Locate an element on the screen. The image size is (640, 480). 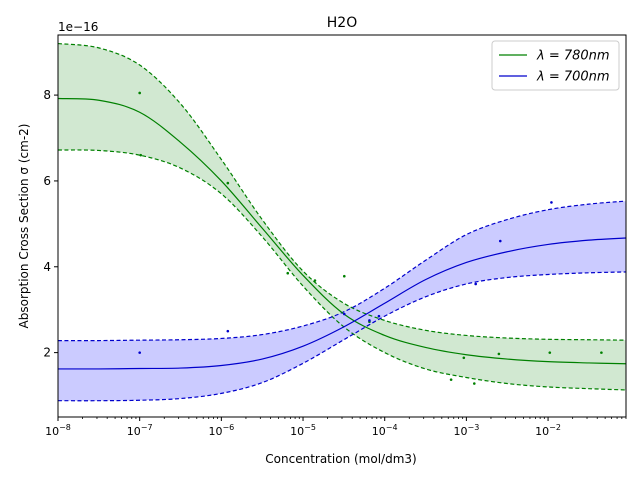
x-tick-label: 10⁻⁷ is located at coordinates (140, 430).